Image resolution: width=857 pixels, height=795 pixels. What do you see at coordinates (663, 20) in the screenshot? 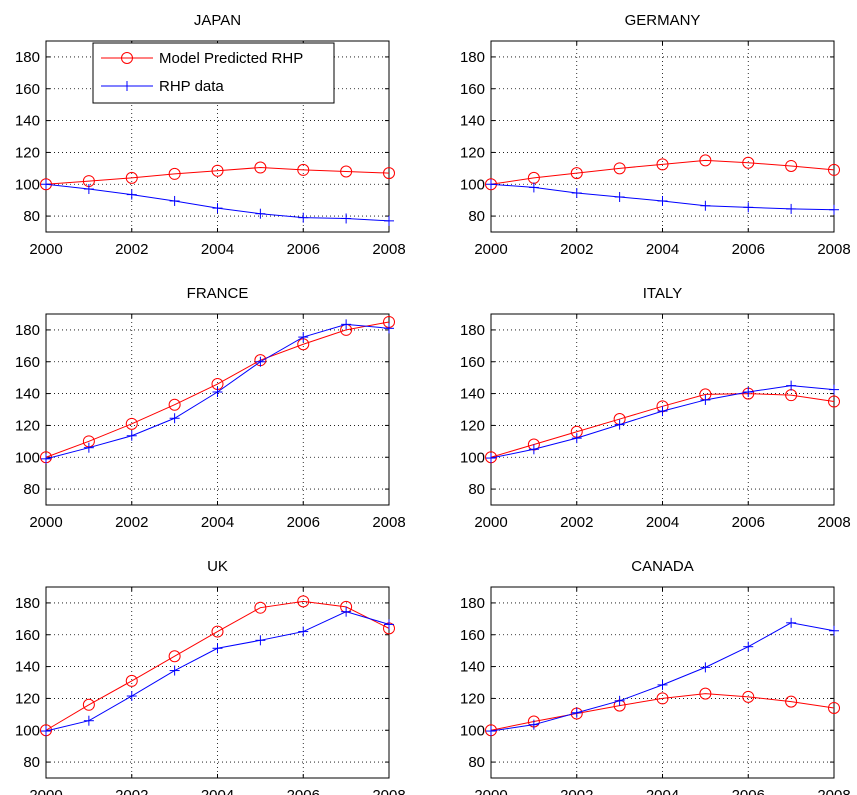
I see `chart-title: GERMANY` at bounding box center [663, 20].